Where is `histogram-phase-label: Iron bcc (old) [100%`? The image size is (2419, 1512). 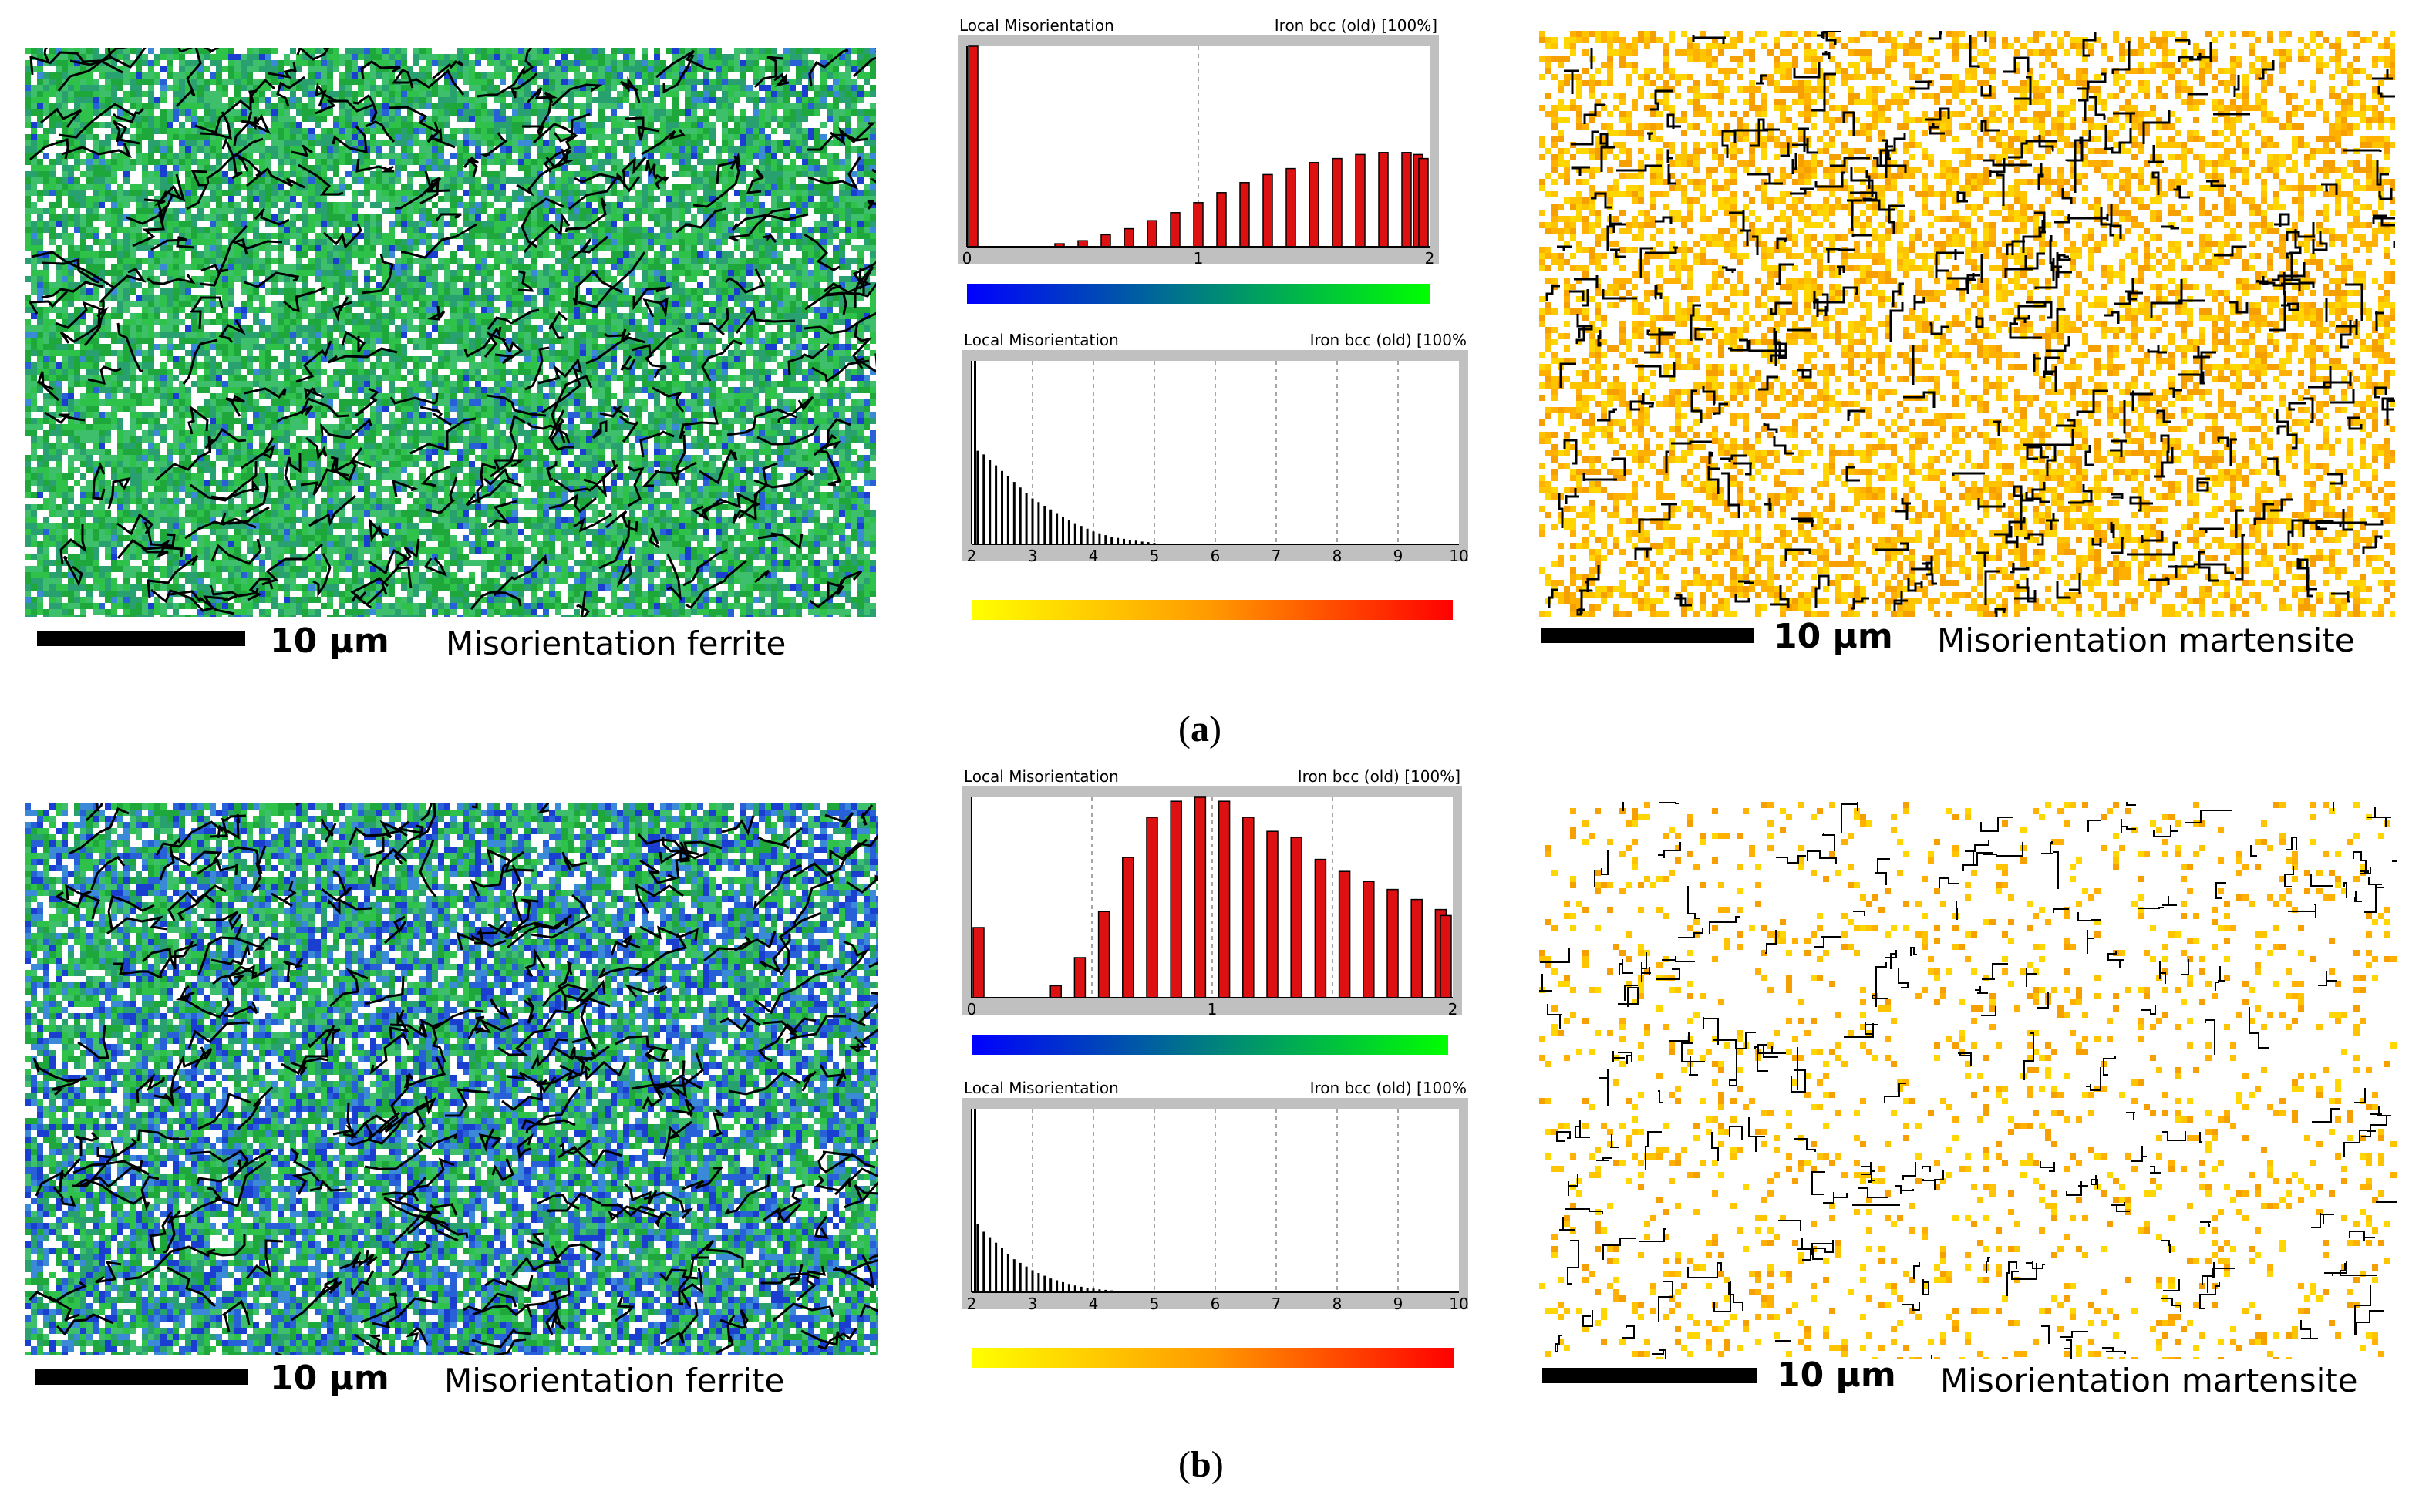
histogram-phase-label: Iron bcc (old) [100% is located at coordinates (1388, 1088).